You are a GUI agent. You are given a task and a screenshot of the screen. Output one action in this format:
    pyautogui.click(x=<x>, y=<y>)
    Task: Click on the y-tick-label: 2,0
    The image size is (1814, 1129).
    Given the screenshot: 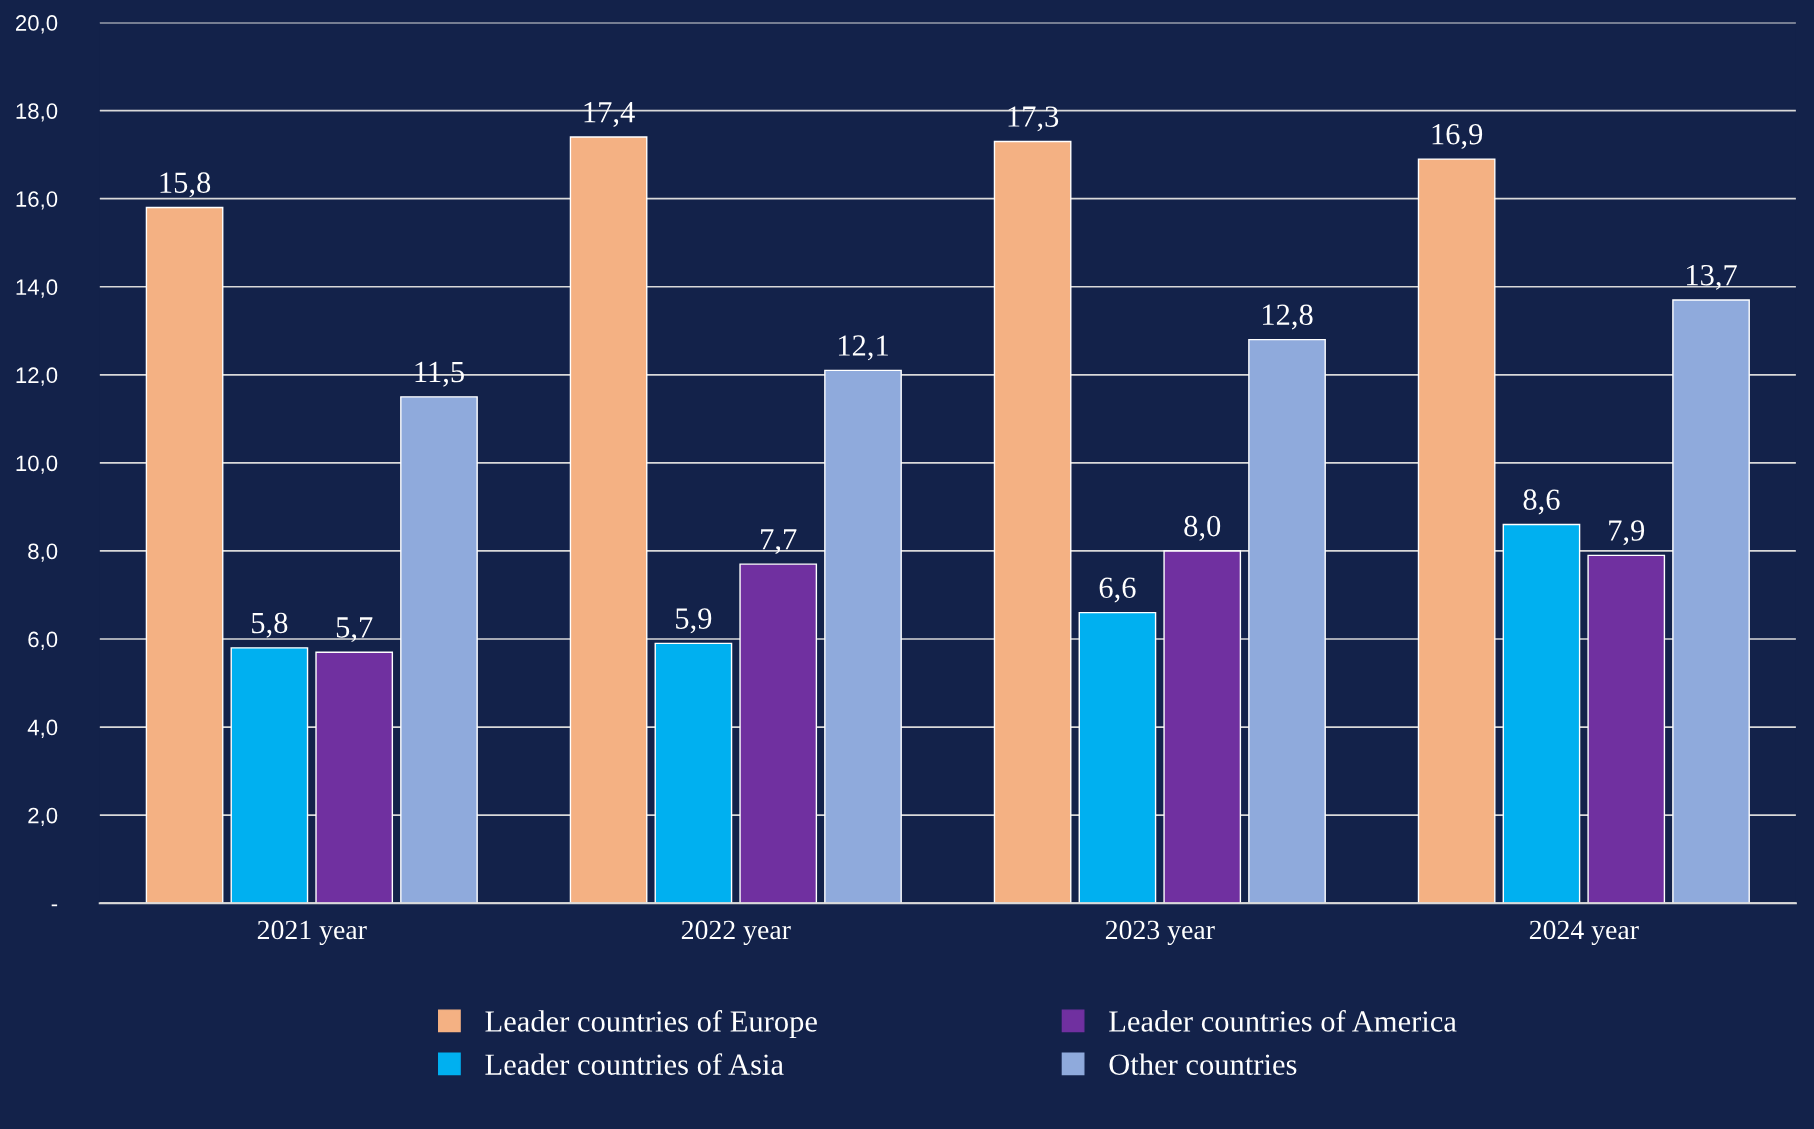 What is the action you would take?
    pyautogui.click(x=43, y=817)
    